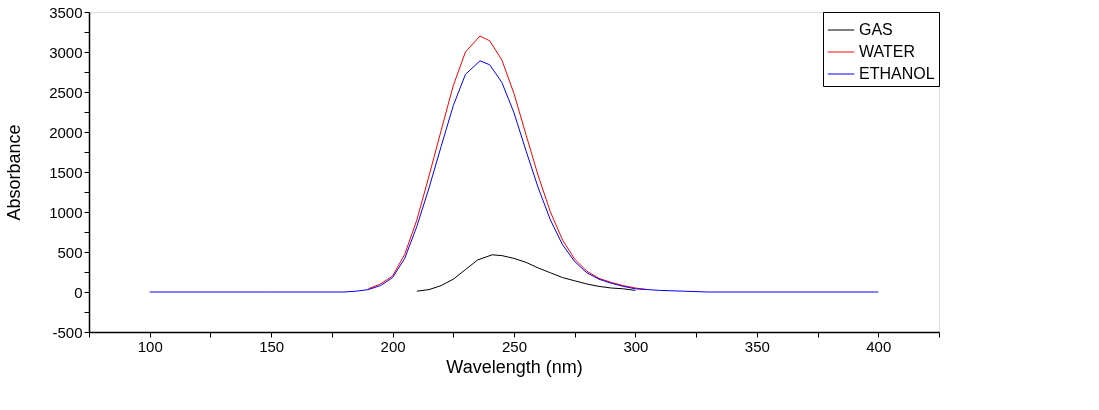 The width and height of the screenshot is (1099, 410). What do you see at coordinates (514, 366) in the screenshot?
I see `x-axis-title: Wavelength (nm)` at bounding box center [514, 366].